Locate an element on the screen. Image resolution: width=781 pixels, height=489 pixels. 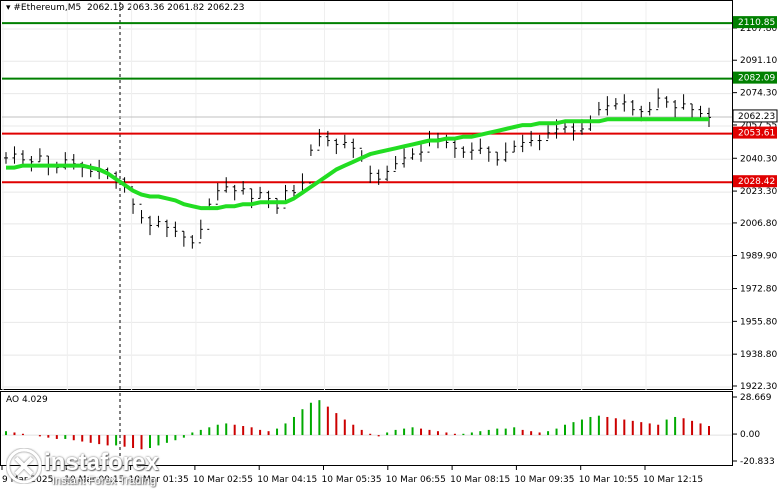
time-tick-label: 10 Mar 01:35 is located at coordinates (159, 480).